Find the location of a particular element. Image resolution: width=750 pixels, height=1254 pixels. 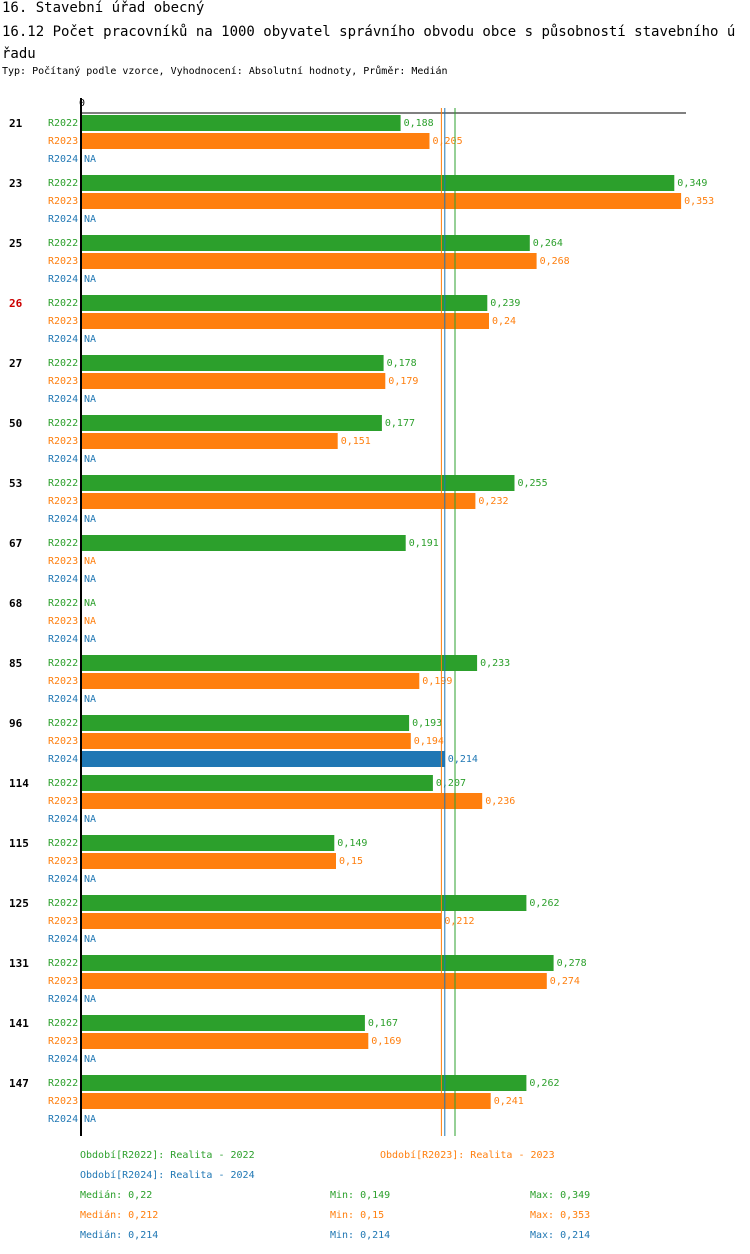

data-label: 0,255 is located at coordinates (533, 483).